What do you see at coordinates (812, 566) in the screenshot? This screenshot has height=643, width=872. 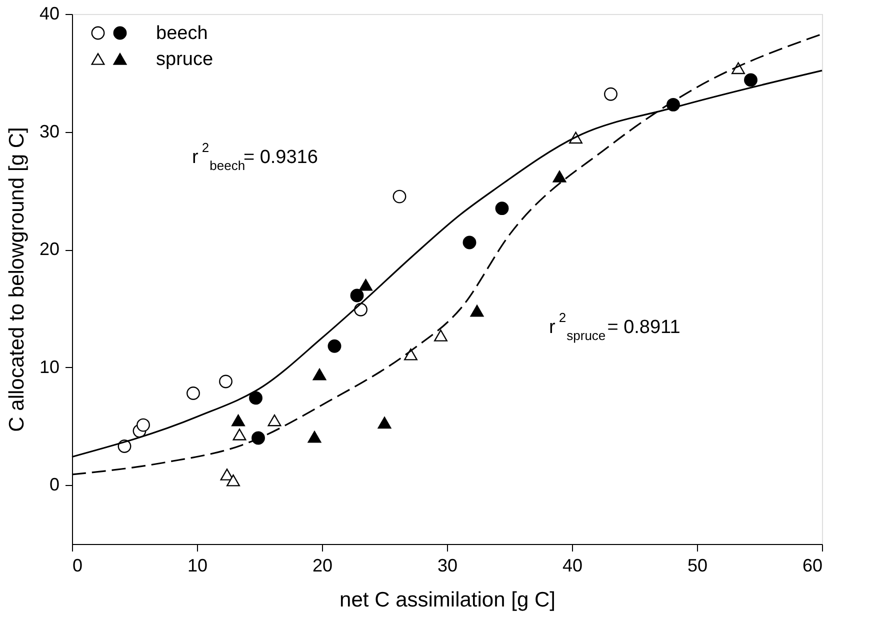 I see `x-tick-label: 60` at bounding box center [812, 566].